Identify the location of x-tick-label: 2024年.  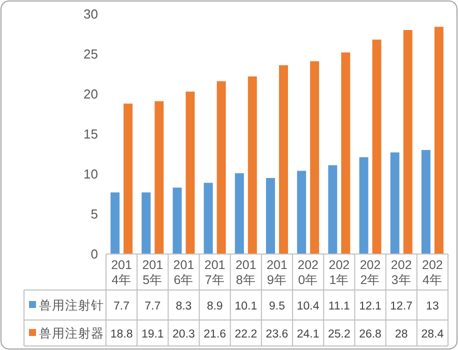
(432, 272).